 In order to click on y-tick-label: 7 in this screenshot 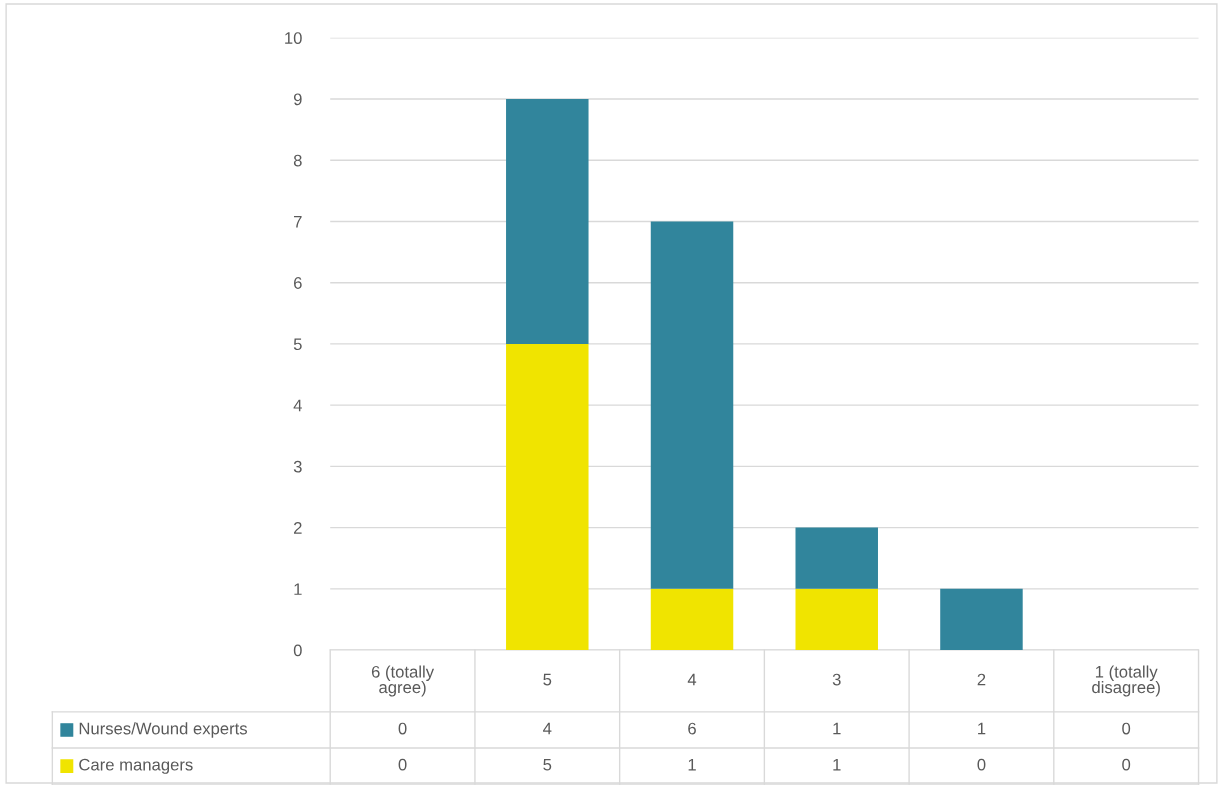, I will do `click(298, 222)`.